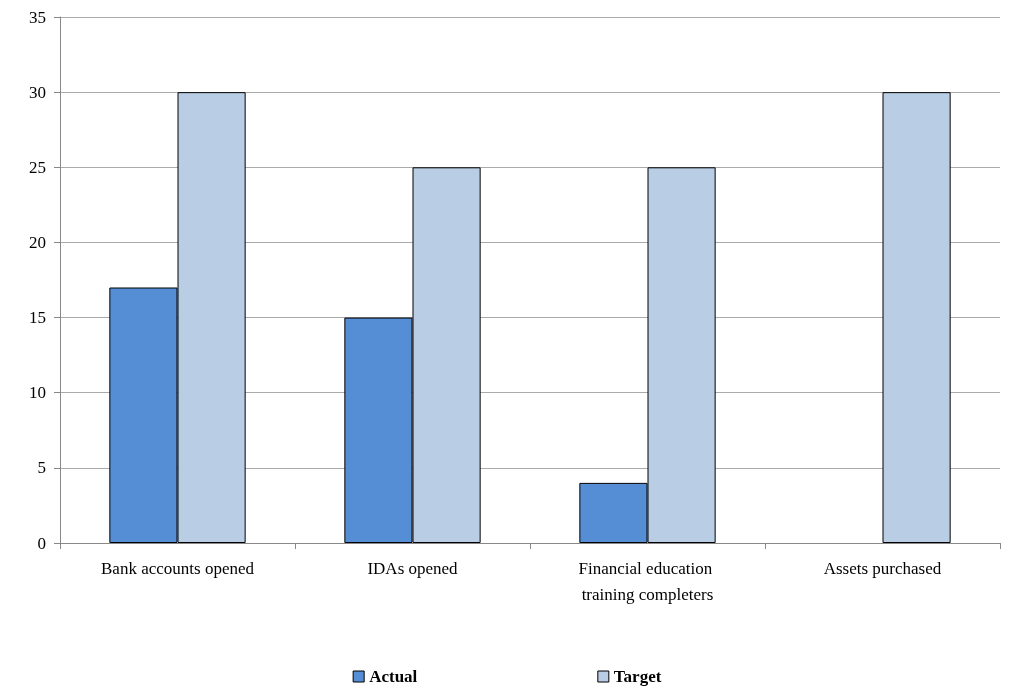 Image resolution: width=1014 pixels, height=698 pixels. What do you see at coordinates (37, 92) in the screenshot?
I see `y-tick-label: 30` at bounding box center [37, 92].